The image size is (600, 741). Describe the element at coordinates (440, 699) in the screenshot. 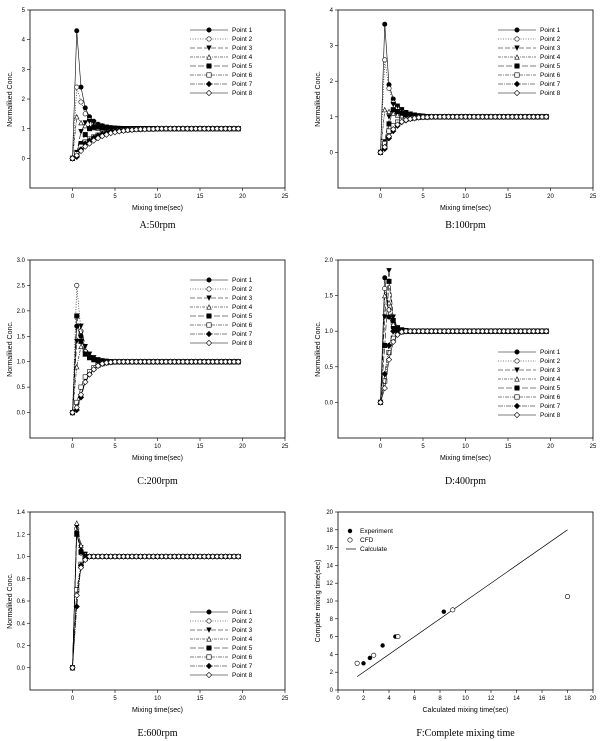

I see `x-tick-label: 8` at that location.